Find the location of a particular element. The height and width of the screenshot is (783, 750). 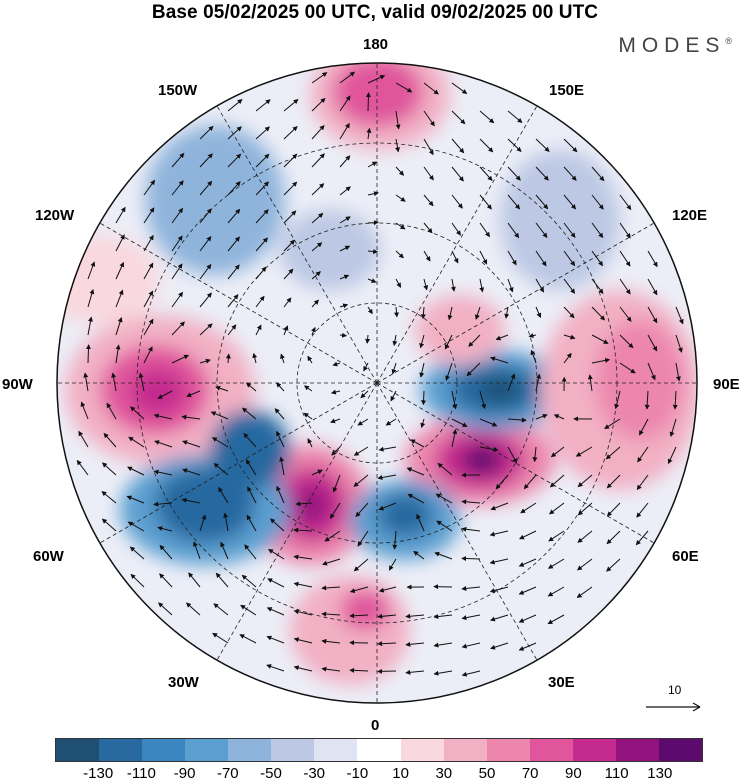

lon-label-150e: 150E is located at coordinates (567, 90).